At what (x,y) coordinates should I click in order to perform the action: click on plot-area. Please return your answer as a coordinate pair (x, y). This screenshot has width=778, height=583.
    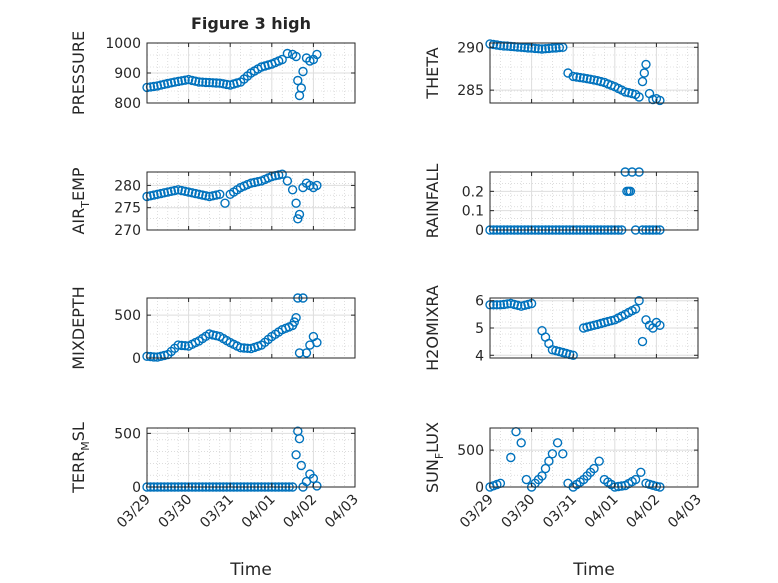
    Looking at the image, I should click on (594, 201).